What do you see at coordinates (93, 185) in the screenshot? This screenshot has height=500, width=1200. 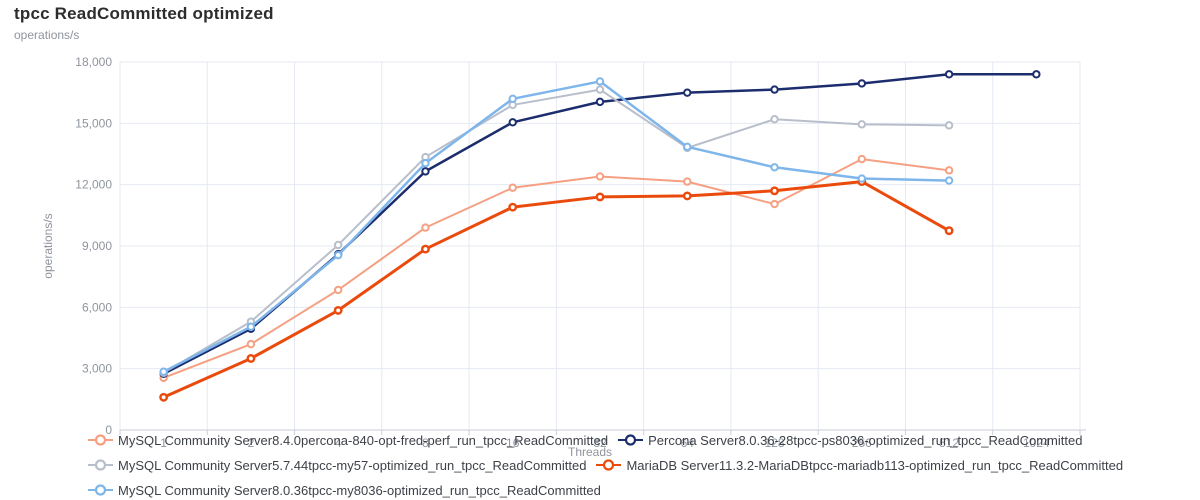 I see `y-tick-label: 12,000` at bounding box center [93, 185].